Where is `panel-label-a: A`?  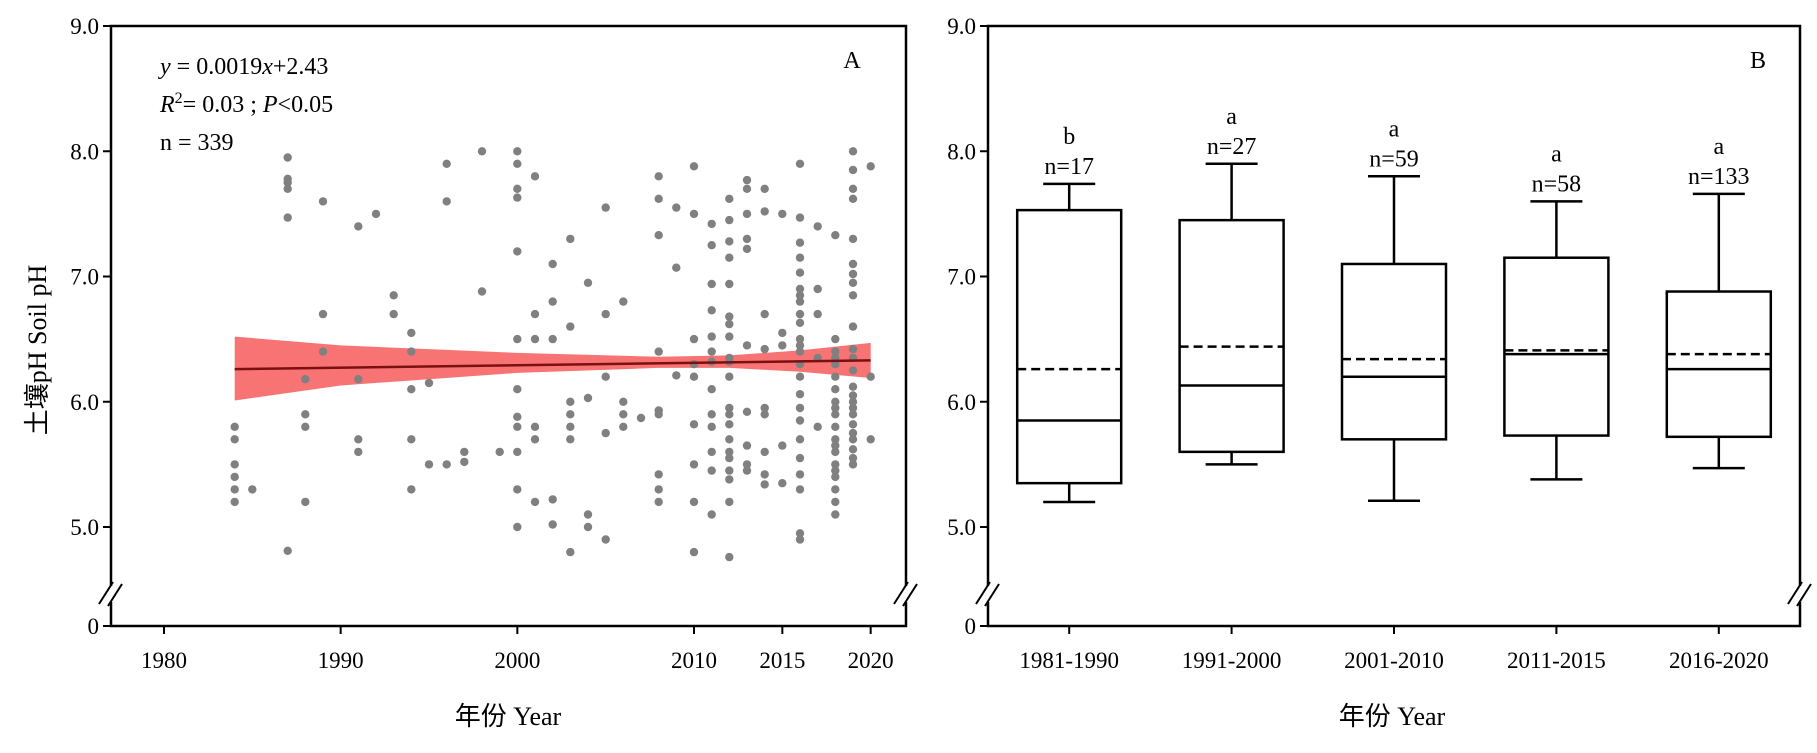 panel-label-a: A is located at coordinates (852, 61).